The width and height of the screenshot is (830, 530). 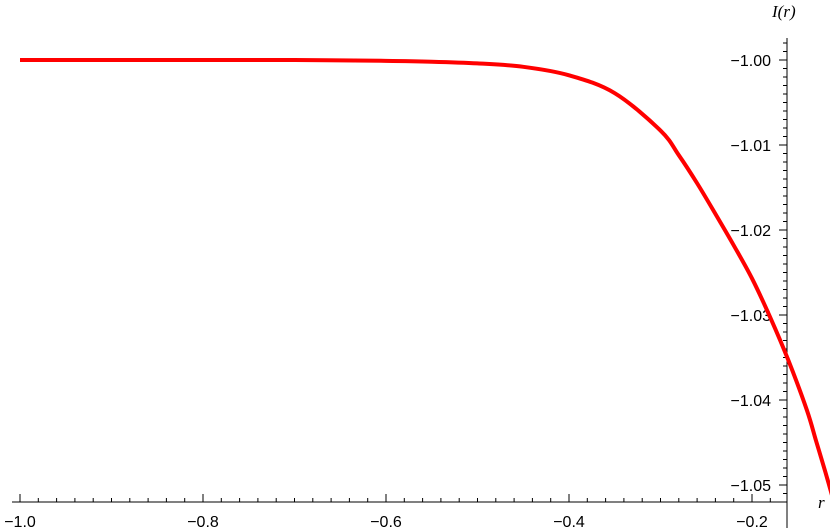 I want to click on y-tick-label: −1.02, so click(x=751, y=231).